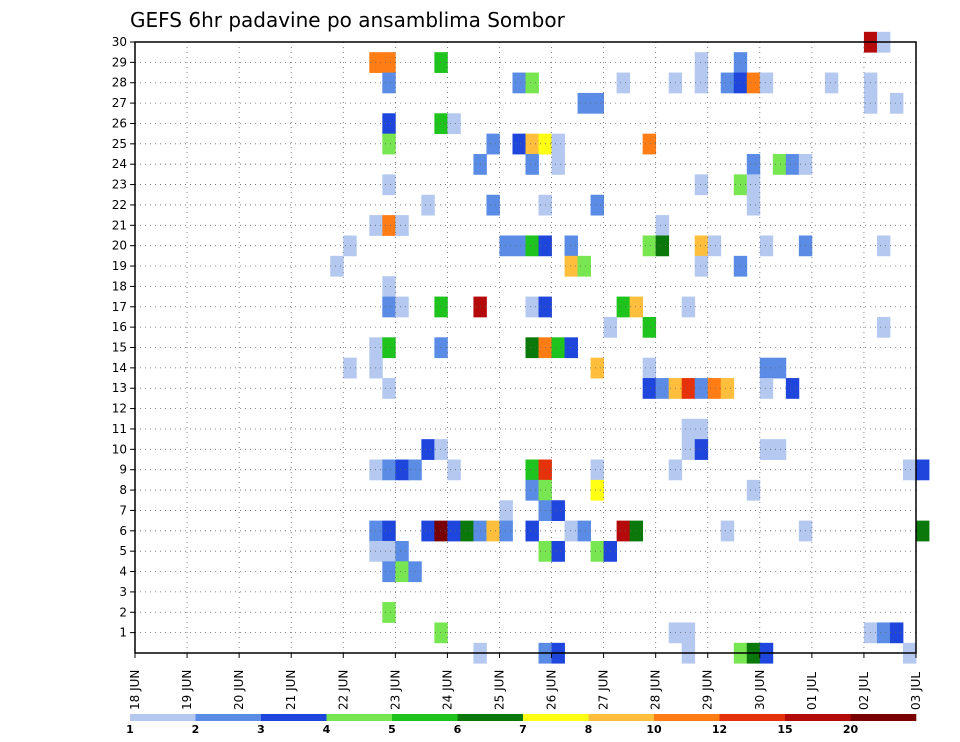  What do you see at coordinates (784, 729) in the screenshot?
I see `legend-label: 15` at bounding box center [784, 729].